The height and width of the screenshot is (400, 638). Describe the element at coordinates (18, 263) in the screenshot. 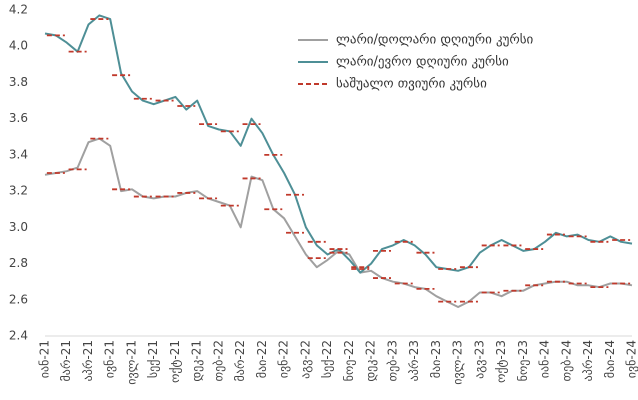

I see `y-tick-label: 2.8` at that location.